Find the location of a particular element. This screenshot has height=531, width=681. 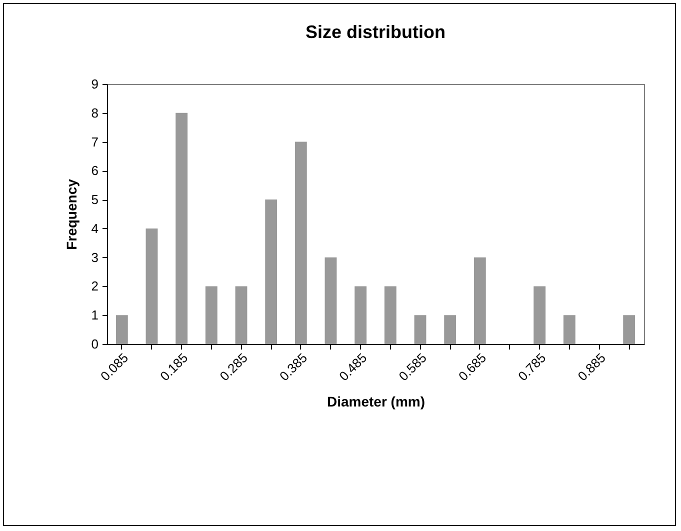

y-tick-label: 8 is located at coordinates (94, 112).